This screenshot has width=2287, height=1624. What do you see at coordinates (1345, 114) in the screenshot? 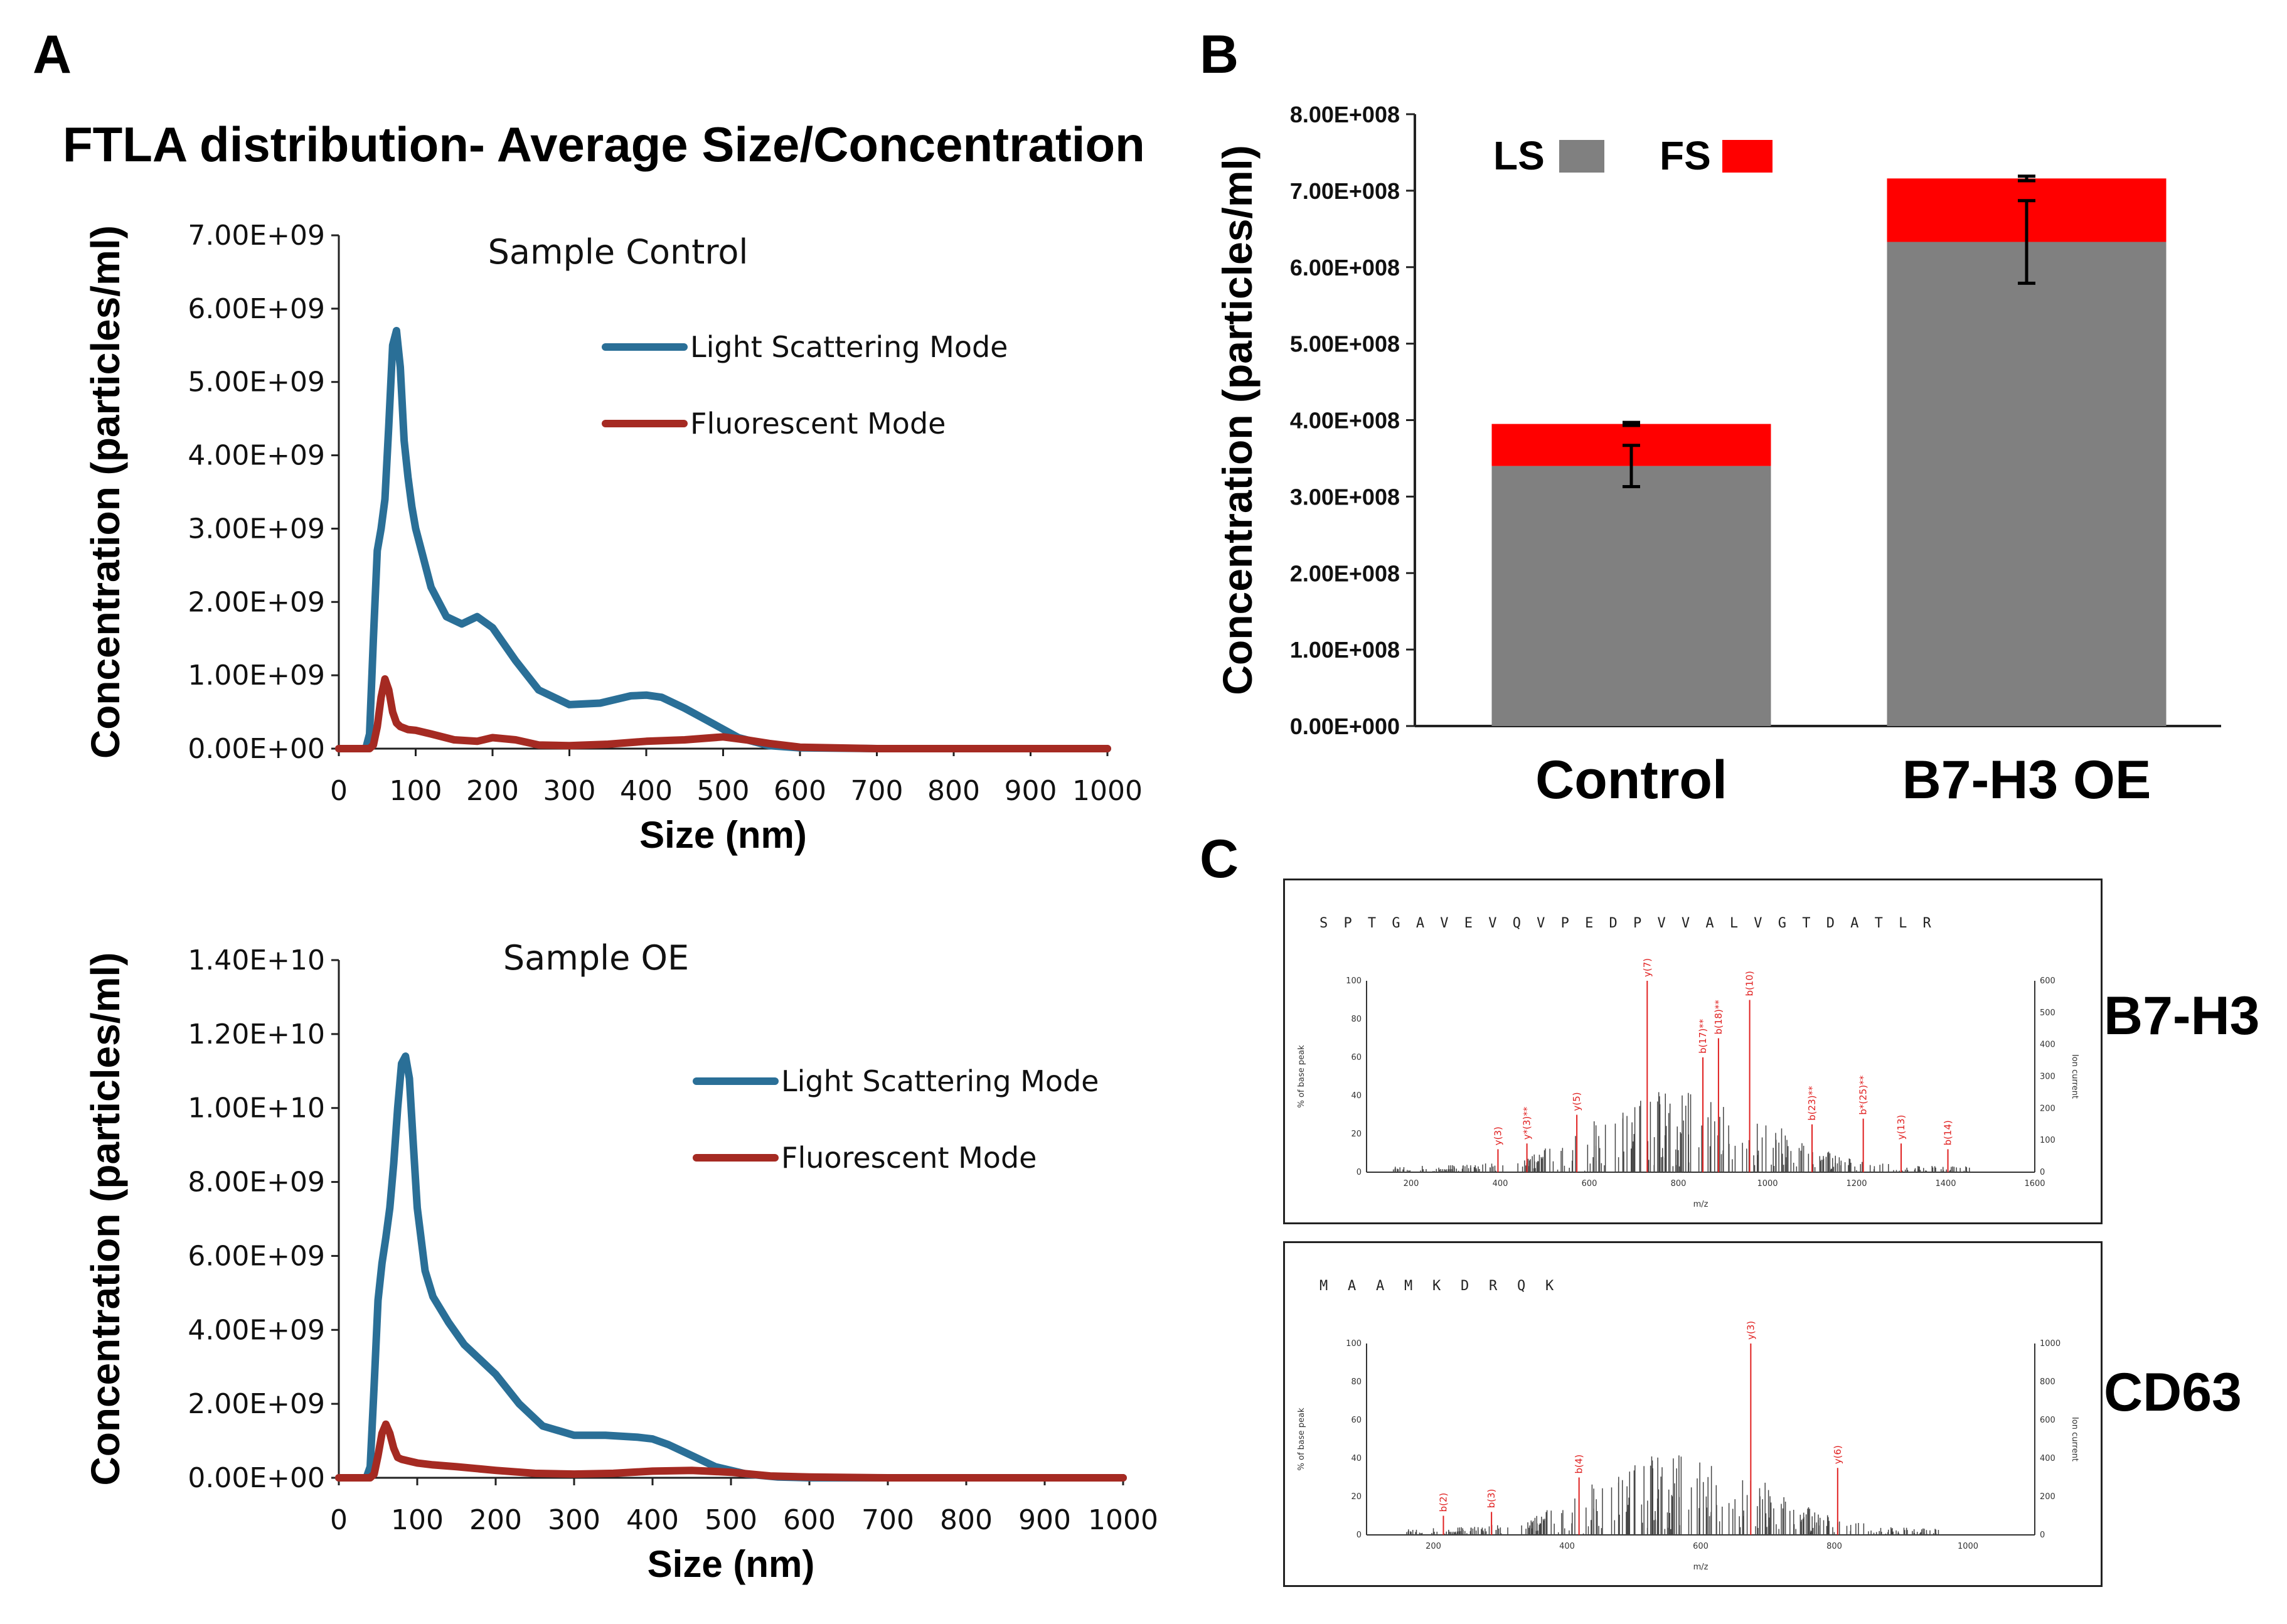
I see `y-tick-label: 8.00E+008` at bounding box center [1345, 114].